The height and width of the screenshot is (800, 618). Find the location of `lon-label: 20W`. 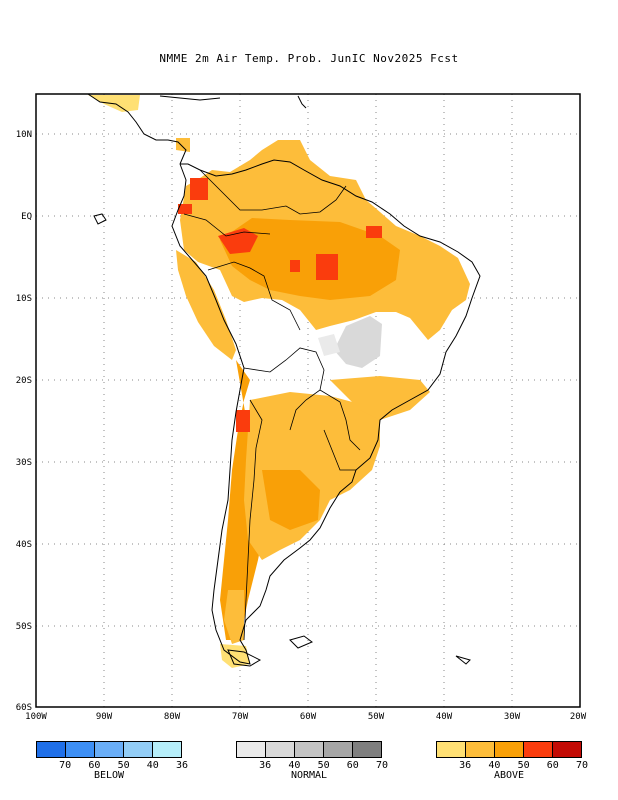

lon-label: 20W is located at coordinates (578, 717).